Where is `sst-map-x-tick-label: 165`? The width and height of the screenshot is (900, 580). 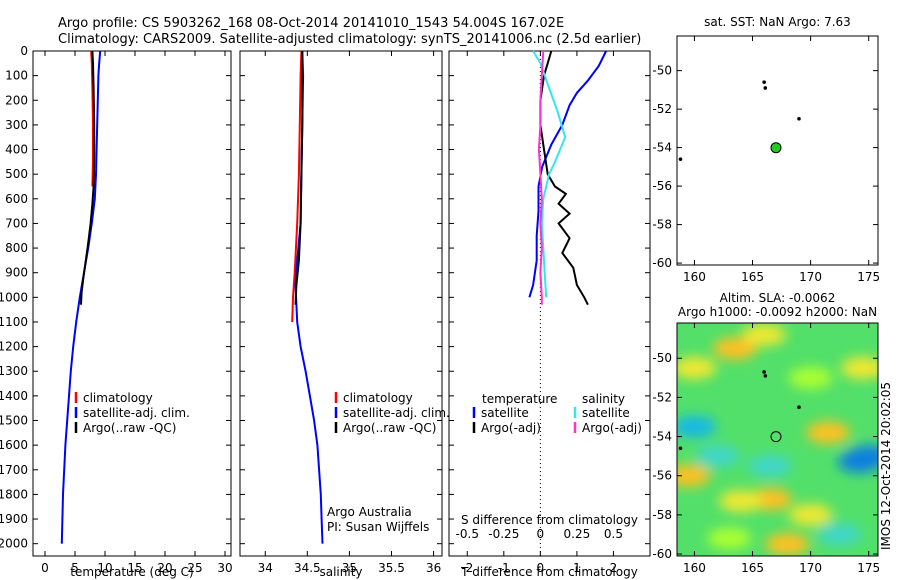
sst-map-x-tick-label: 165 is located at coordinates (752, 277).